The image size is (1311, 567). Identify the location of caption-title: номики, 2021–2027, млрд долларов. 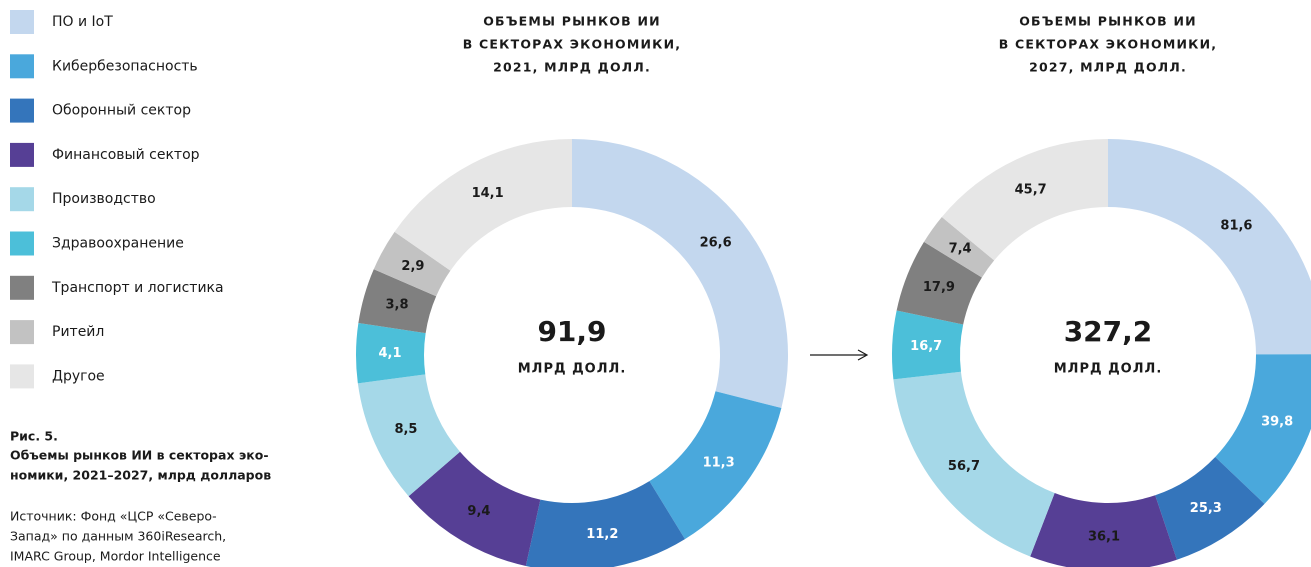
(140, 475).